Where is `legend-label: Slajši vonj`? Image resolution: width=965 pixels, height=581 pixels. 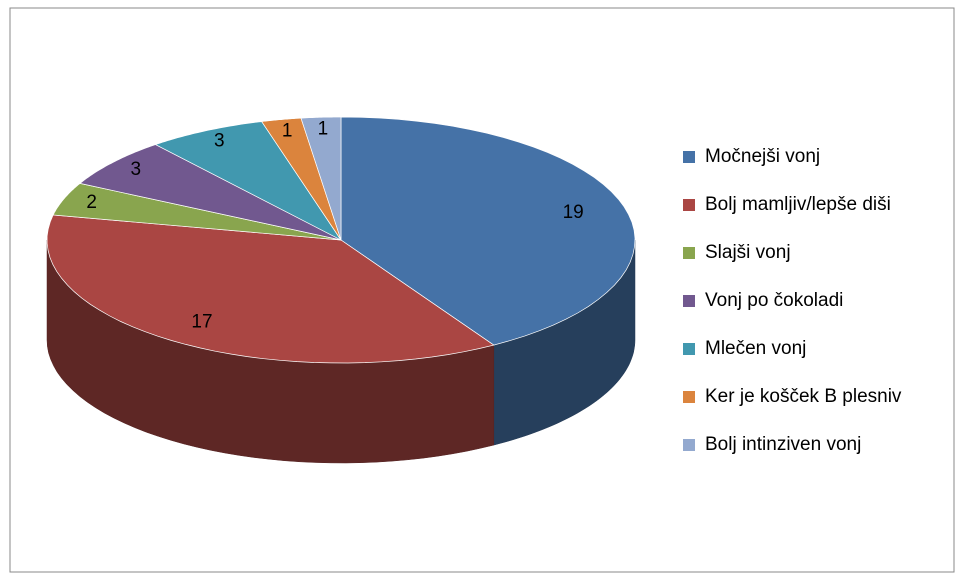
legend-label: Slajši vonj is located at coordinates (748, 252).